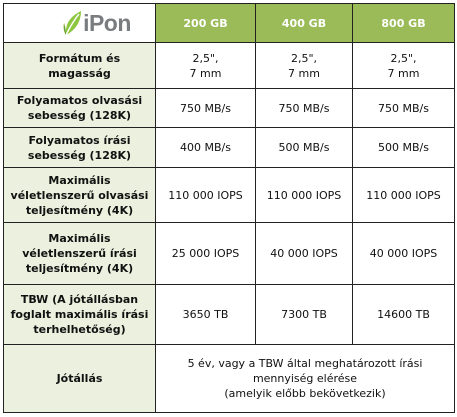 The width and height of the screenshot is (457, 417). What do you see at coordinates (79, 147) in the screenshot?
I see `row-label-seq-write: Folyamatos írási sebesség (128K)` at bounding box center [79, 147].